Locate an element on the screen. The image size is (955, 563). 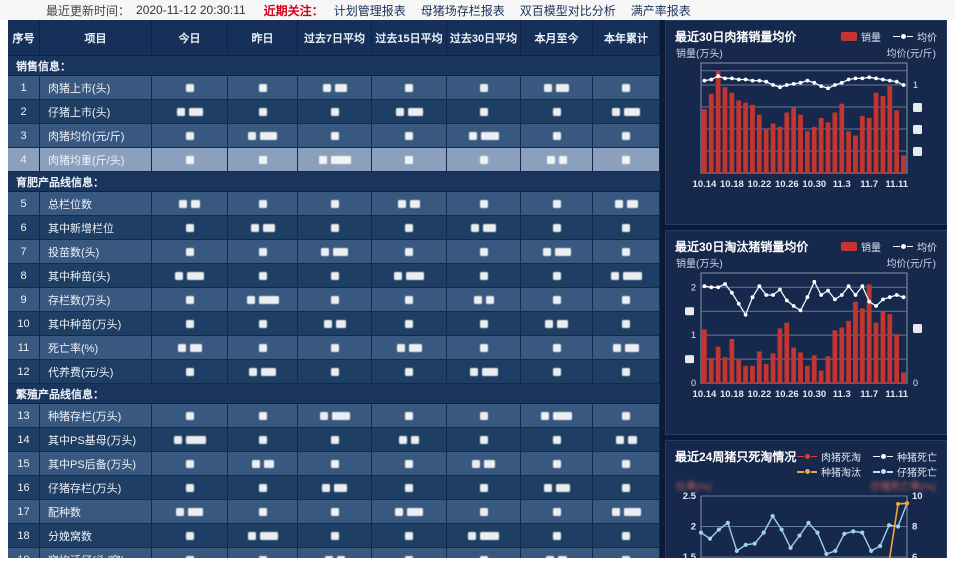
table-row: 15 其中PS后备(万头) is located at coordinates (334, 464).